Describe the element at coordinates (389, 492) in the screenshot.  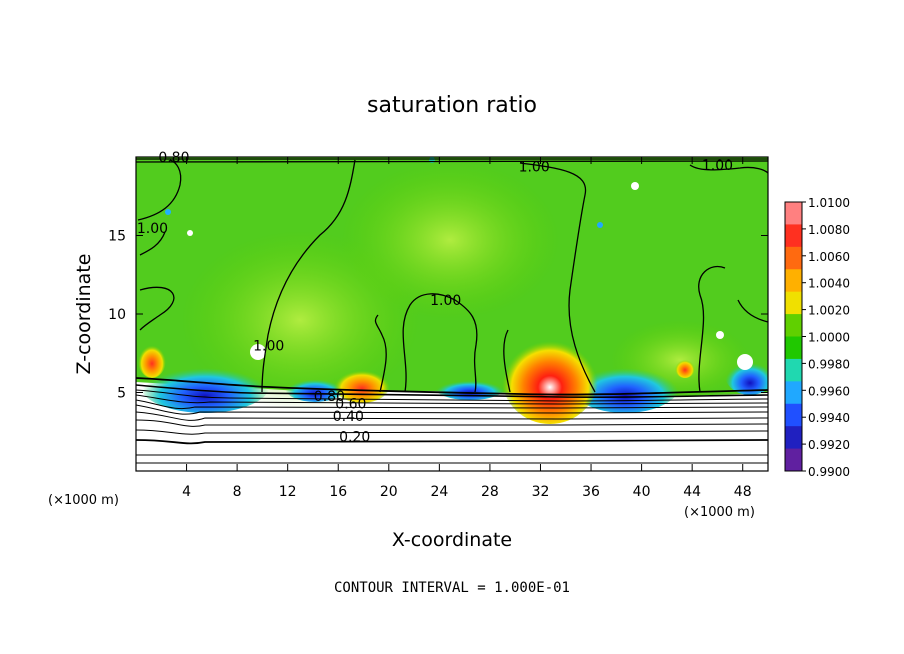
I see `x-tick-label: 20` at that location.